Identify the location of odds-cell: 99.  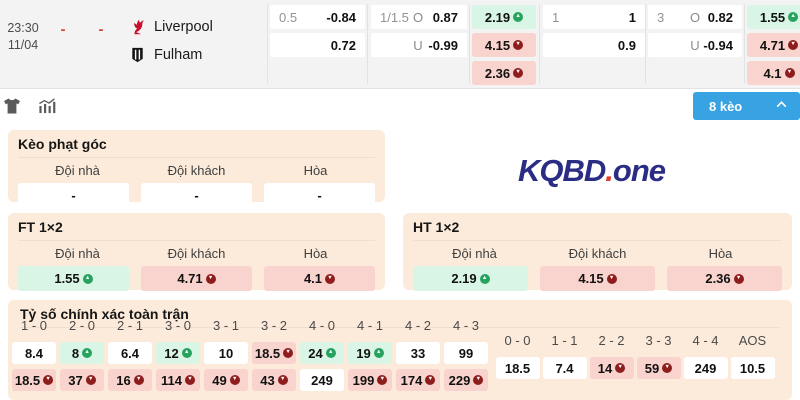
(466, 353).